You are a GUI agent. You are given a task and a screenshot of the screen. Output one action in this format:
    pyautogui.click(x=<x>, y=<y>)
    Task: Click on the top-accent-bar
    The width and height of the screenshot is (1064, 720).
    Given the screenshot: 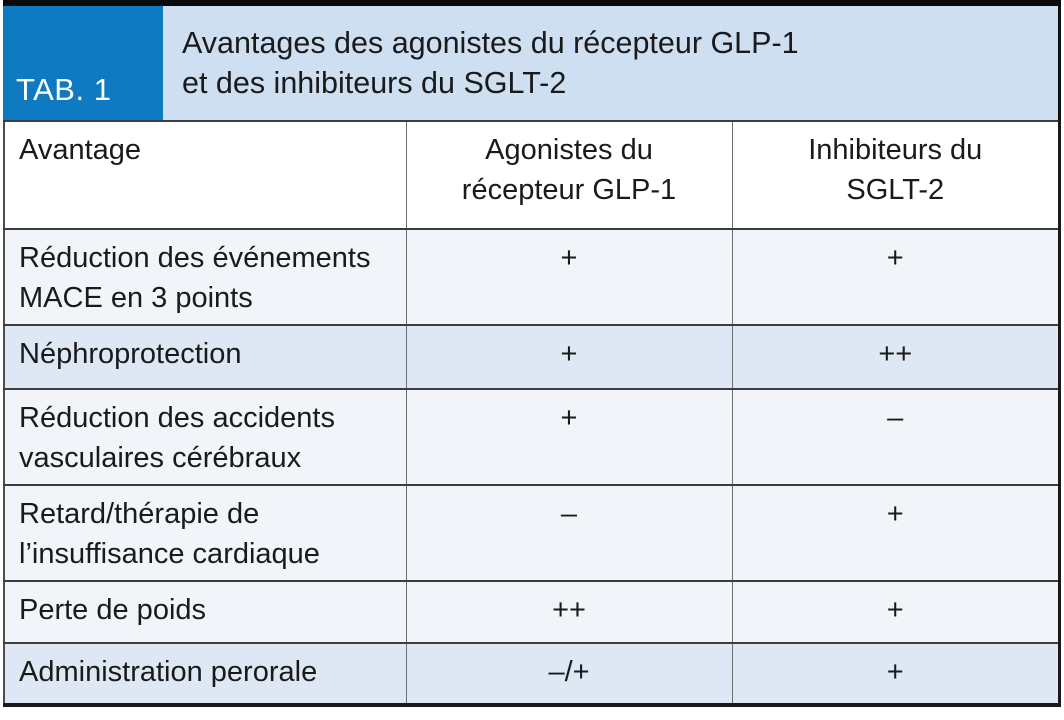 What is the action you would take?
    pyautogui.click(x=532, y=3)
    